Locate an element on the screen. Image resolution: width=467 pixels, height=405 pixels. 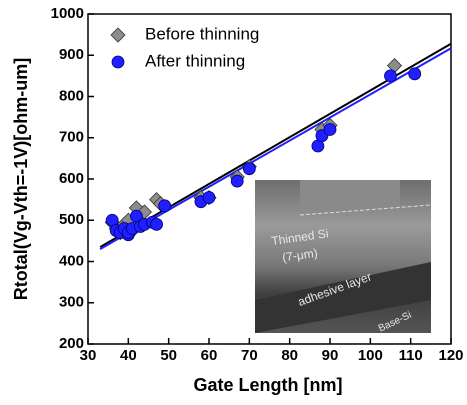
inset-image: Thinned Si (7-μm) adhesive layer Base-Si is located at coordinates (343, 257).